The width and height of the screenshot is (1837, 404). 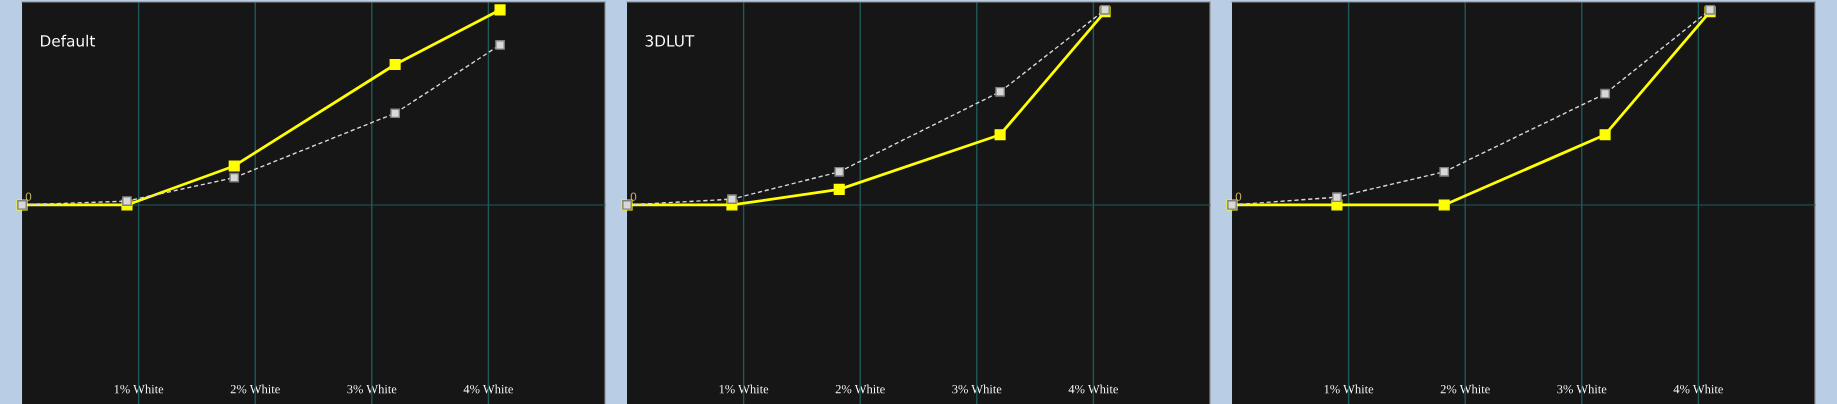 What do you see at coordinates (670, 41) in the screenshot?
I see `text: 3DLUT` at bounding box center [670, 41].